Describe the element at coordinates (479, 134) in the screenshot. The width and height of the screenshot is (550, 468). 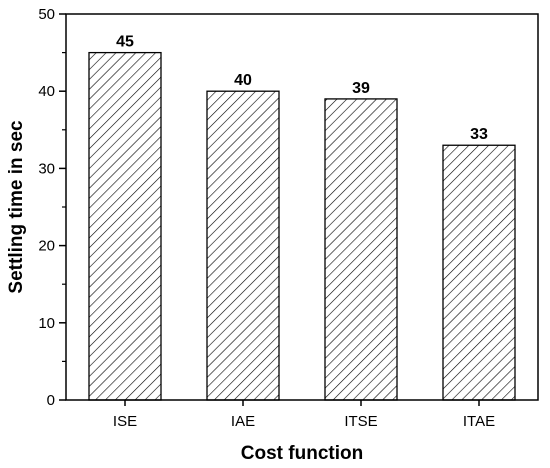
I see `data-label: 33` at that location.